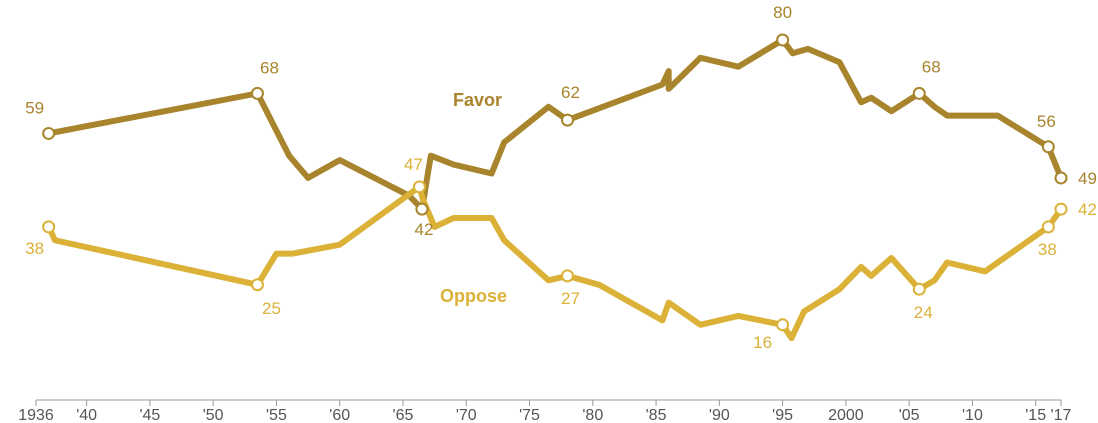  I want to click on series-label-oppose: Oppose, so click(473, 296).